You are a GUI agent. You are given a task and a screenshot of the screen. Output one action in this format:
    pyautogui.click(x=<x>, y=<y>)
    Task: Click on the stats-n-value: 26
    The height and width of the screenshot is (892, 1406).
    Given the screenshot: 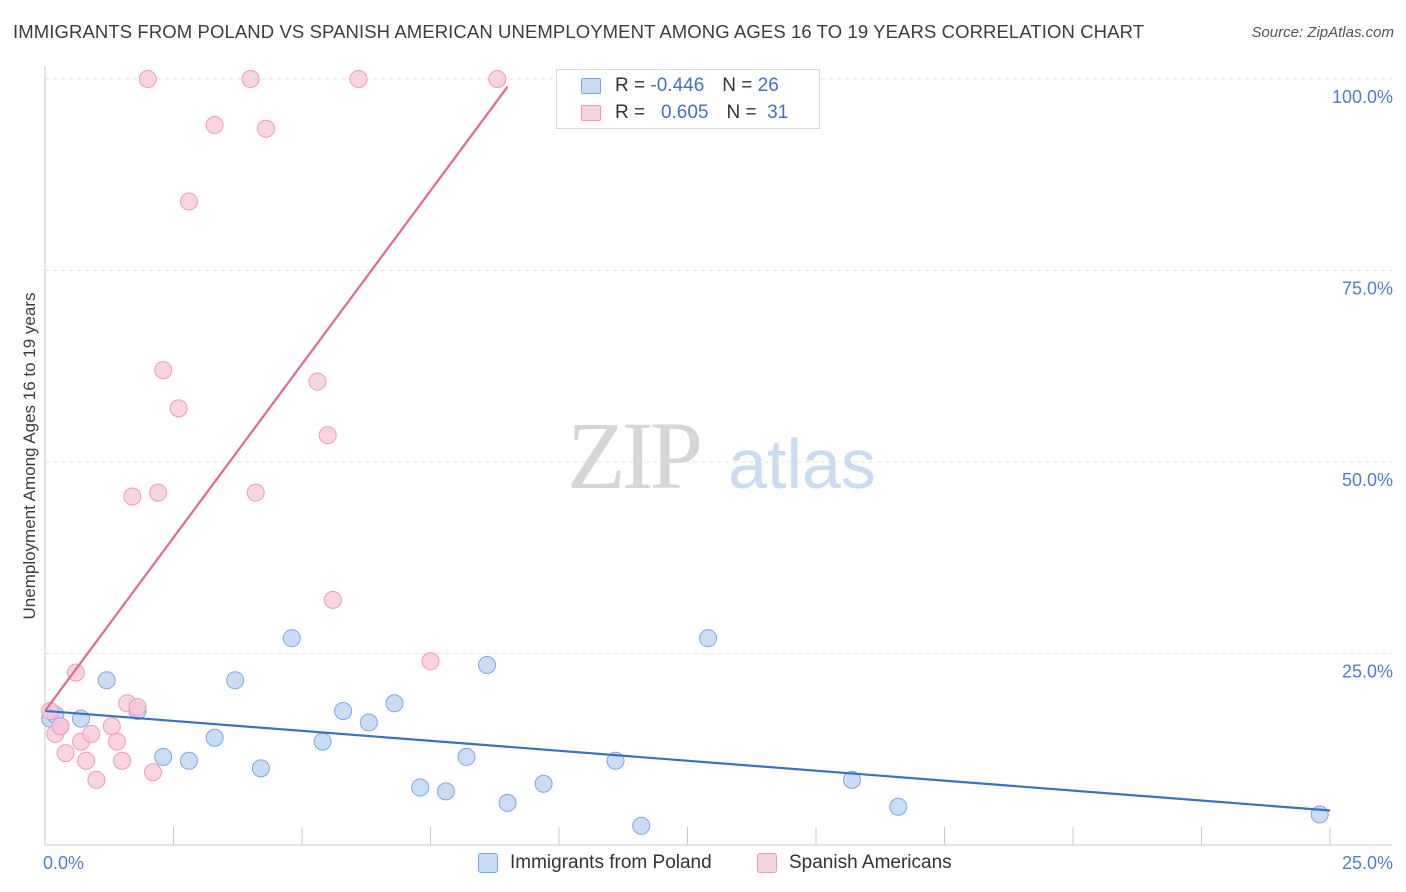 What is the action you would take?
    pyautogui.click(x=768, y=85)
    